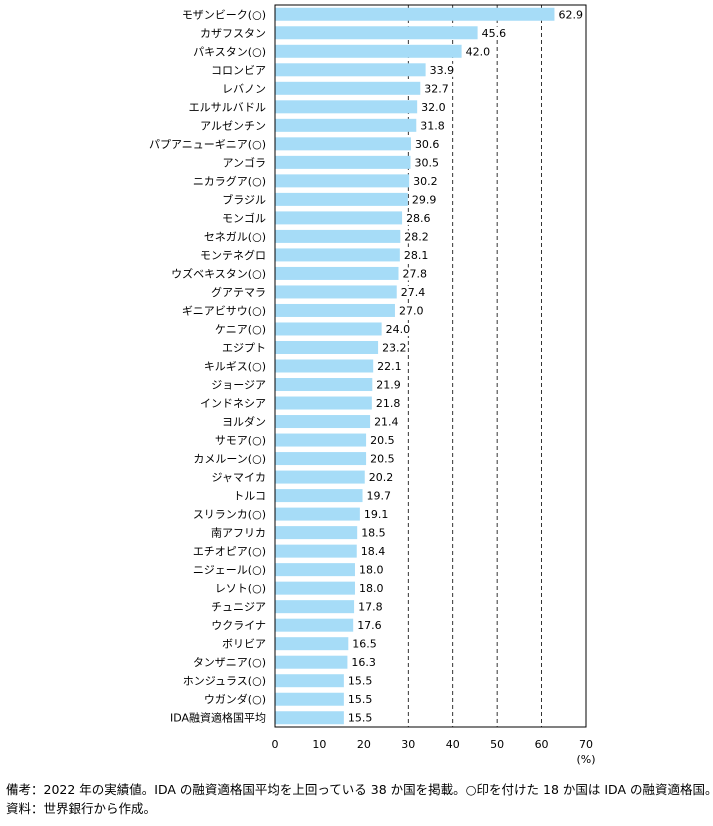 The image size is (713, 826). What do you see at coordinates (233, 255) in the screenshot?
I see `category-label: モンテネグロ` at bounding box center [233, 255].